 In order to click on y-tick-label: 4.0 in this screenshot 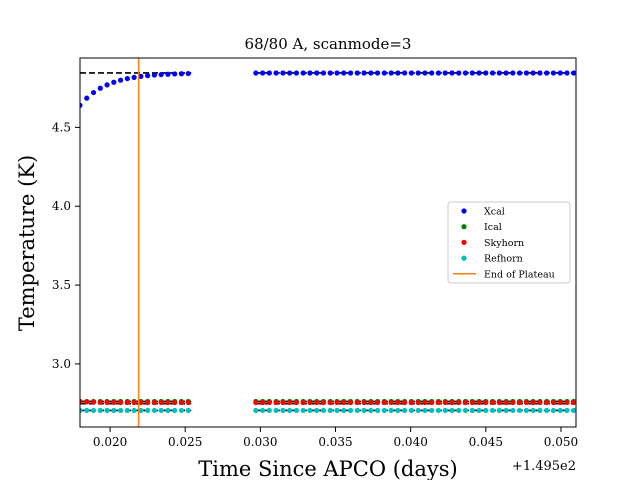, I will do `click(61, 206)`.